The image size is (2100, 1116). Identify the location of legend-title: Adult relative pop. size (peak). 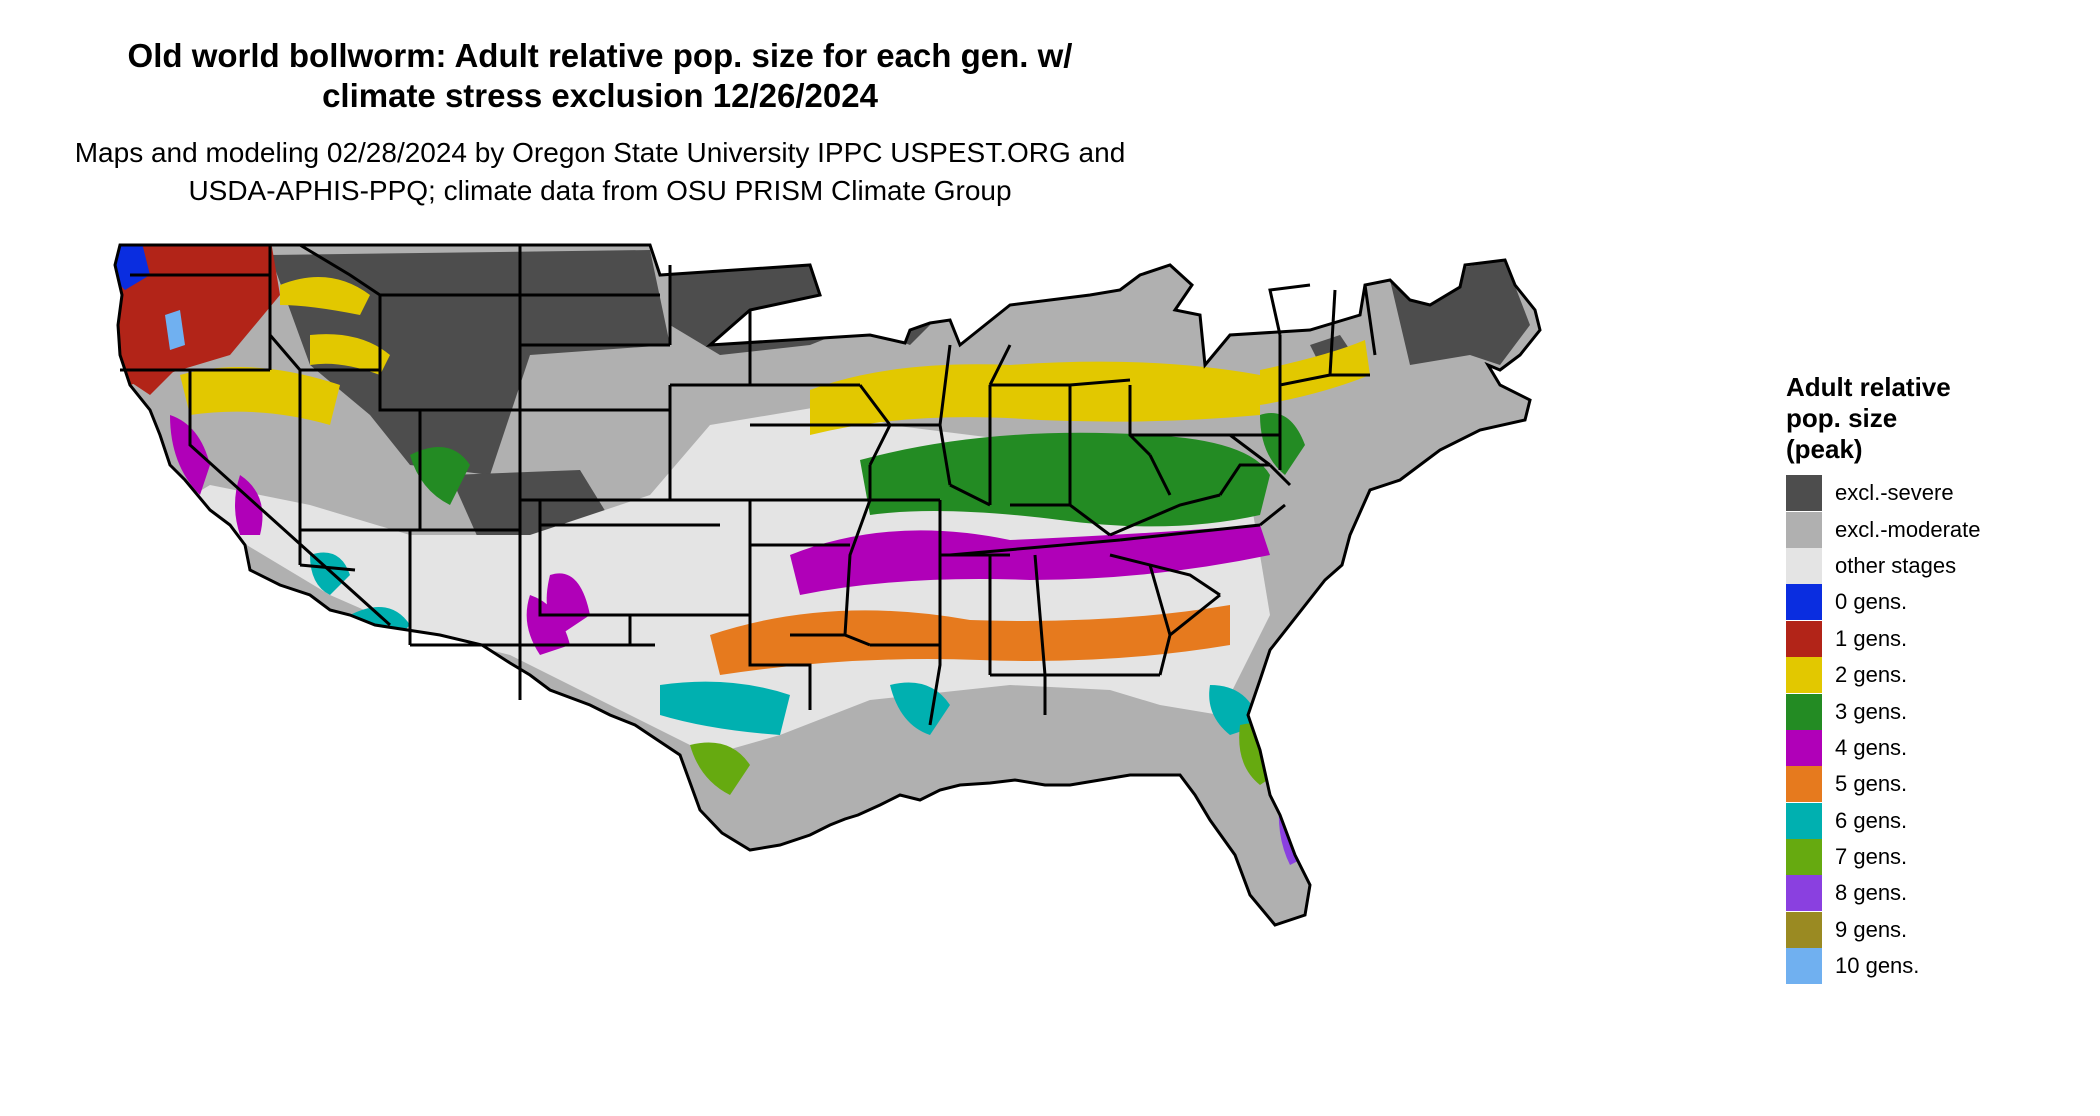
(1936, 418).